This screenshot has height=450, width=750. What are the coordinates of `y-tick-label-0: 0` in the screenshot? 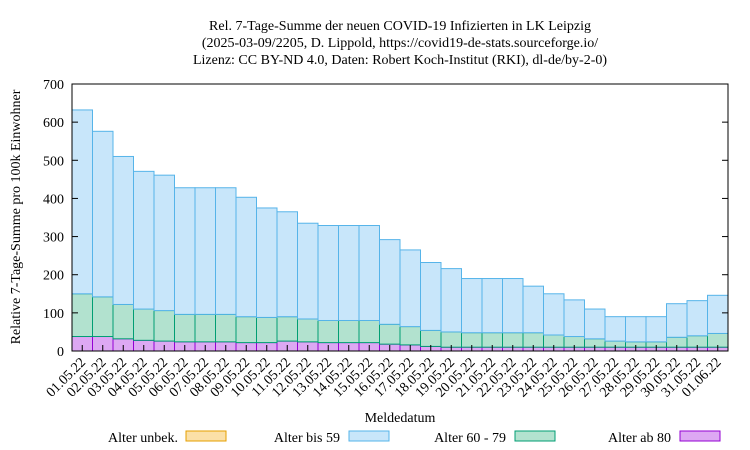 It's located at (60, 352).